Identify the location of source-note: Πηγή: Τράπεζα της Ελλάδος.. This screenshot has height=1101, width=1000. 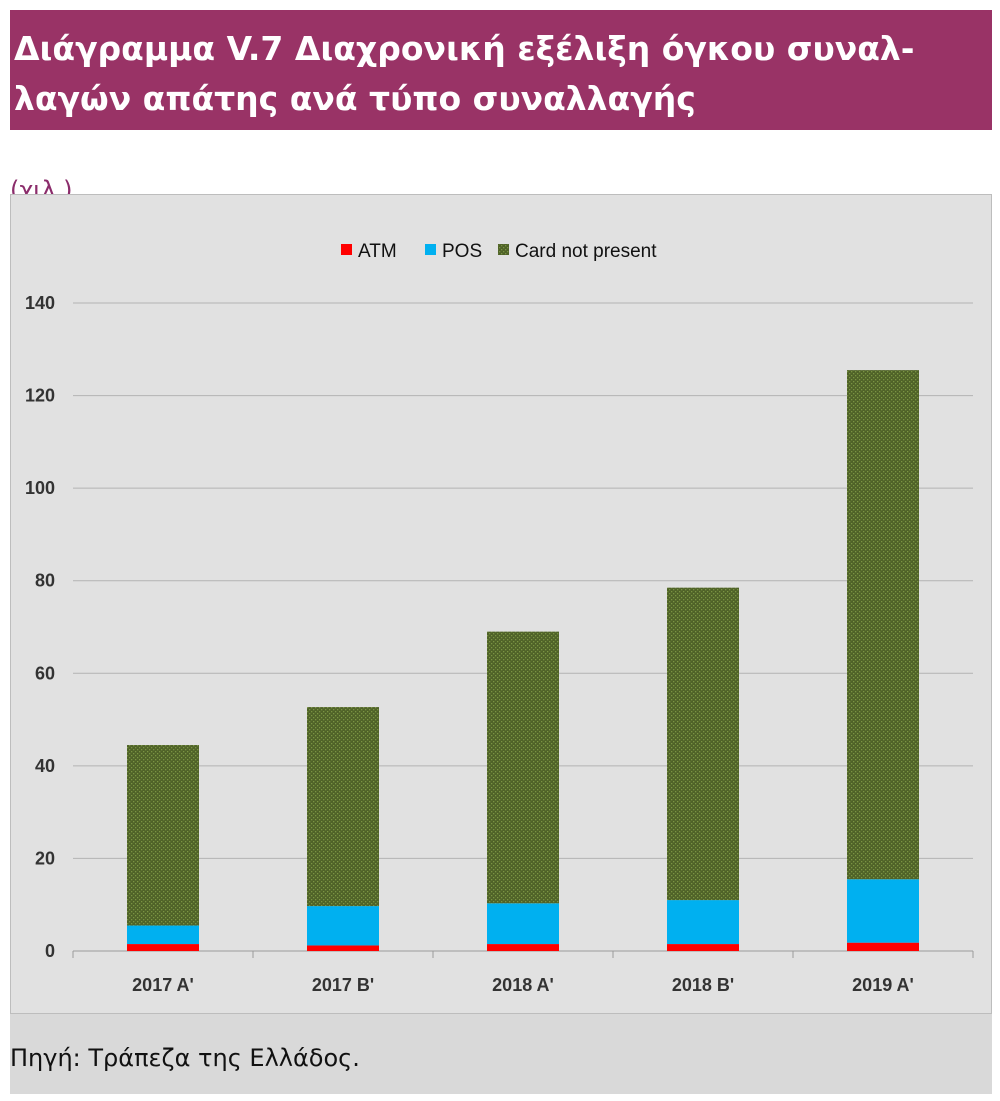
(185, 1058).